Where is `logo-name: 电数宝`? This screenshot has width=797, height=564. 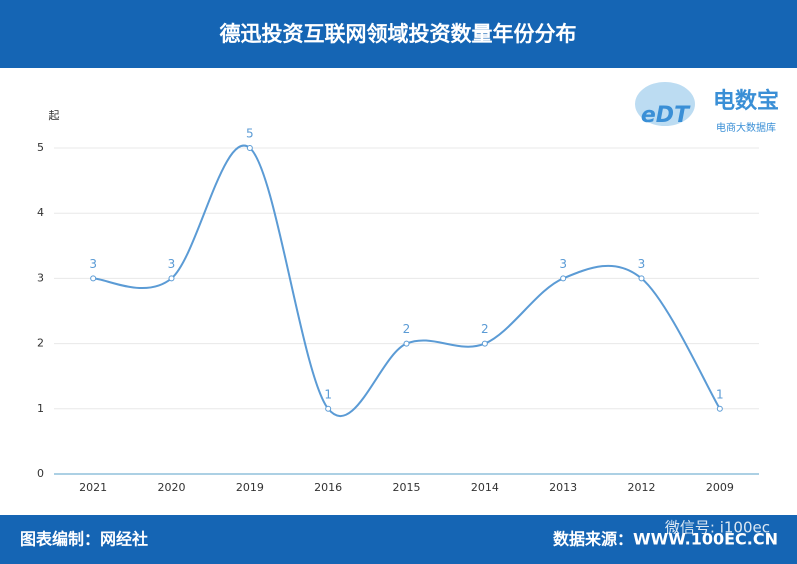 logo-name: 电数宝 is located at coordinates (746, 101).